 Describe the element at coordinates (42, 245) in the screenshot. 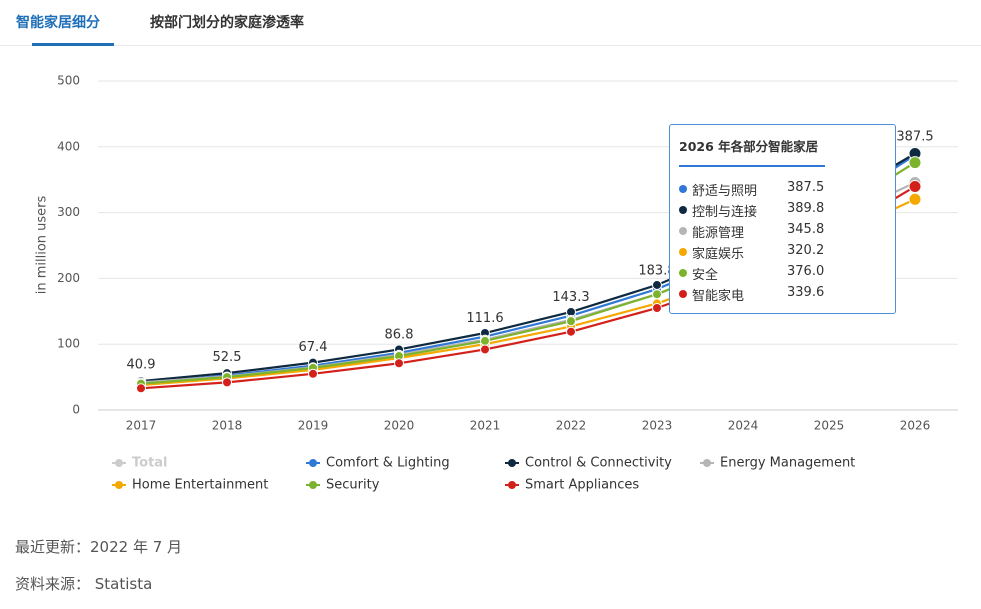

I see `y-axis-label: in million users` at that location.